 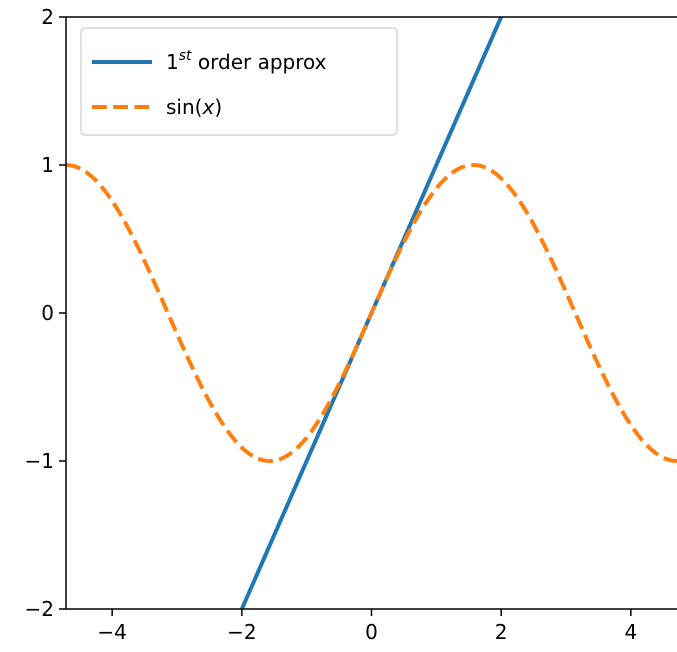 What do you see at coordinates (371, 632) in the screenshot?
I see `x-tick-label: 0` at bounding box center [371, 632].